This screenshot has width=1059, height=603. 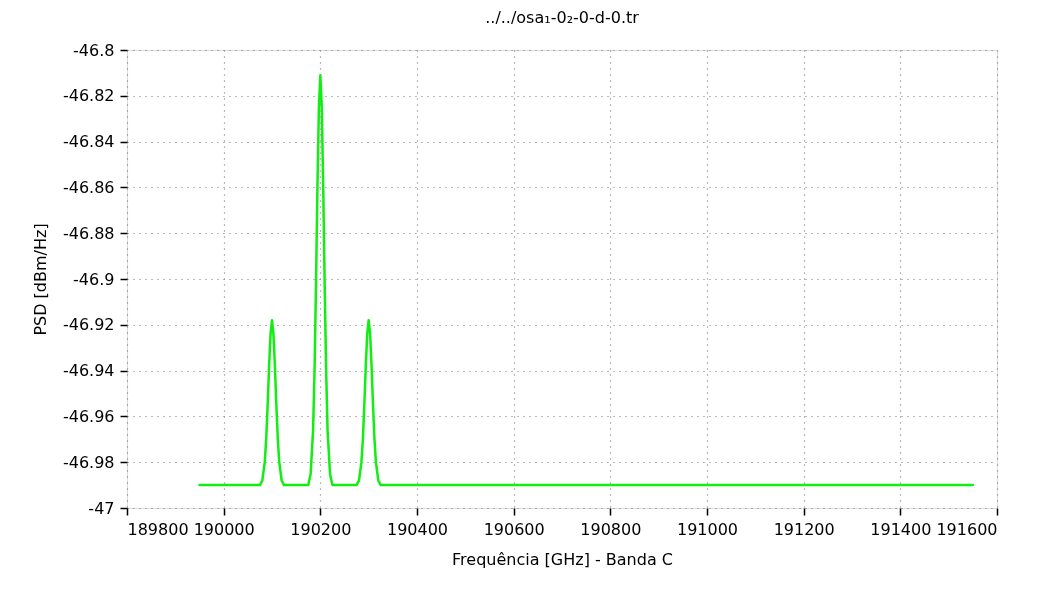 I want to click on x-tick-label: 191000, so click(x=707, y=529).